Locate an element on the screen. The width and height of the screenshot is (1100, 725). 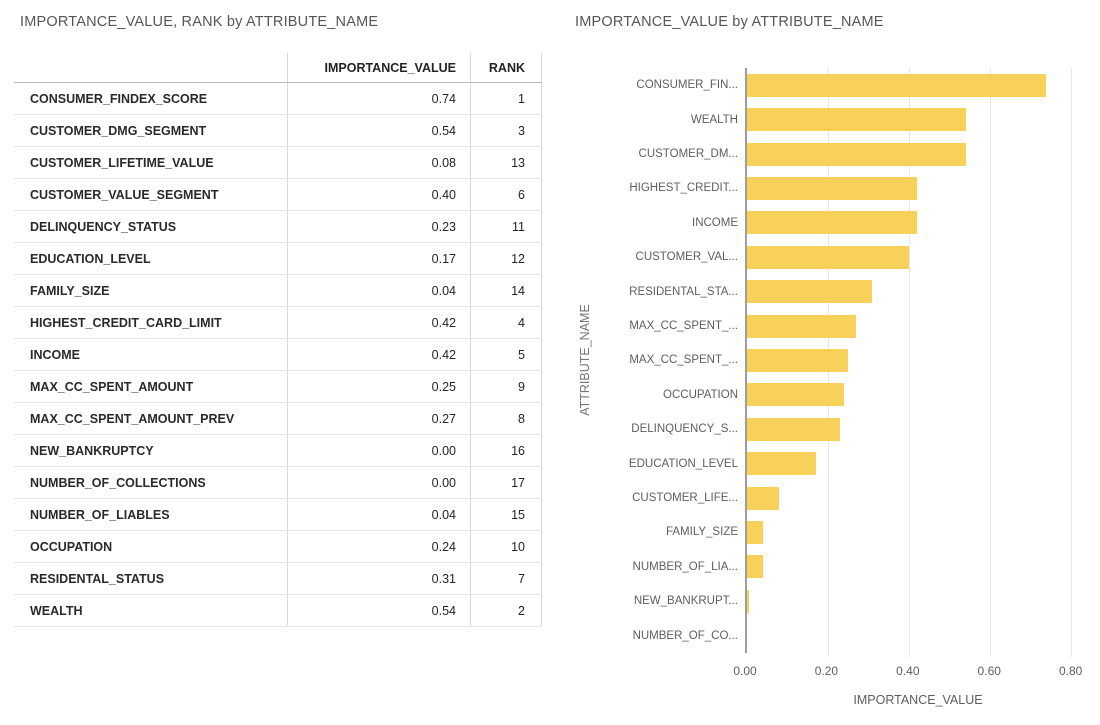
cell-rank: 5 is located at coordinates (506, 354).